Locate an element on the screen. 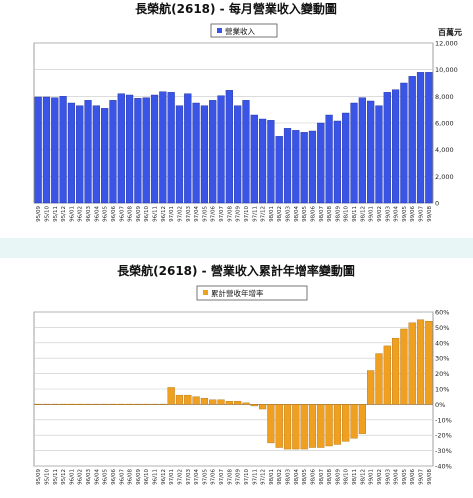 The height and width of the screenshot is (498, 473). x-tick-label: 98/07 is located at coordinates (322, 477).